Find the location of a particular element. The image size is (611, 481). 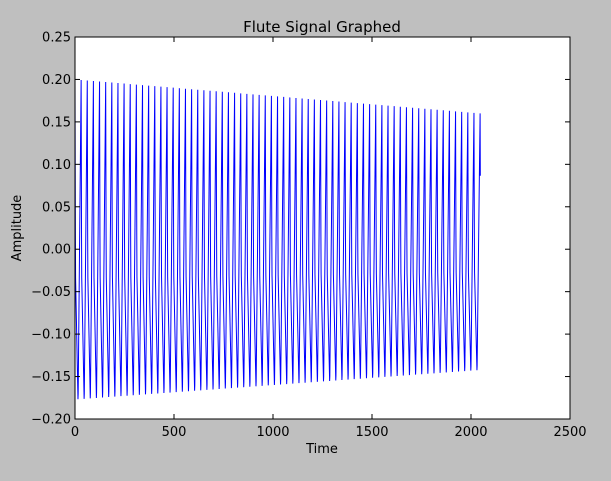

y-tick-label: −0.10 is located at coordinates (51, 335).